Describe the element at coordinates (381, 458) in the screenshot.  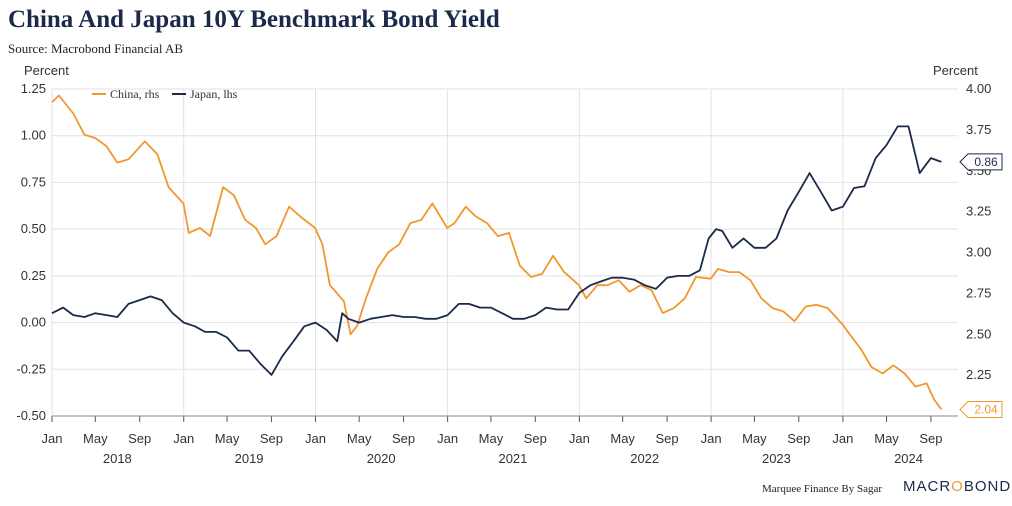
I see `year-label: 2020` at that location.